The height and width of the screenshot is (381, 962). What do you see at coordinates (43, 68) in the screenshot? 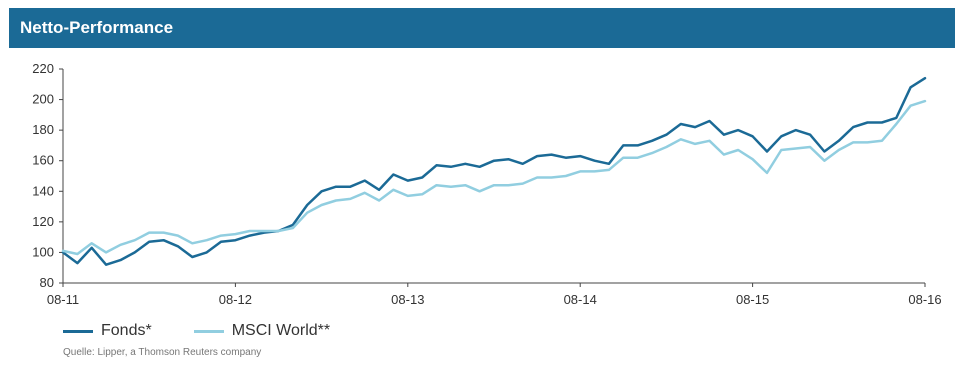
I see `y-tick-label: 220` at bounding box center [43, 68].